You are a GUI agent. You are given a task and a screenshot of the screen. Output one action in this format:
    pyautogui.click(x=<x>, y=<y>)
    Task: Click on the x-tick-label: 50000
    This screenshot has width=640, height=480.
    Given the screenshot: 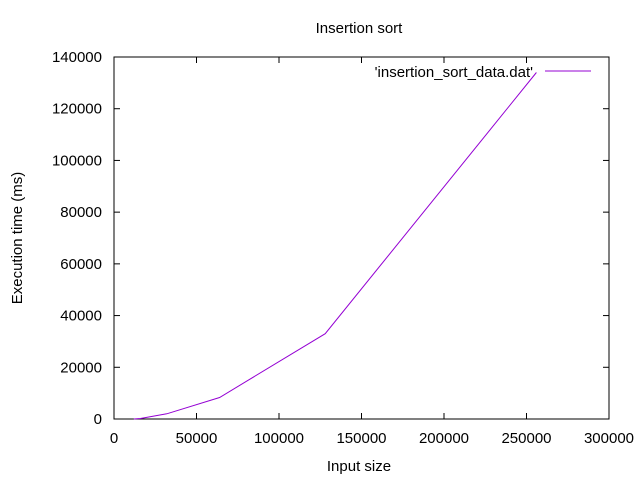 What is the action you would take?
    pyautogui.click(x=197, y=438)
    